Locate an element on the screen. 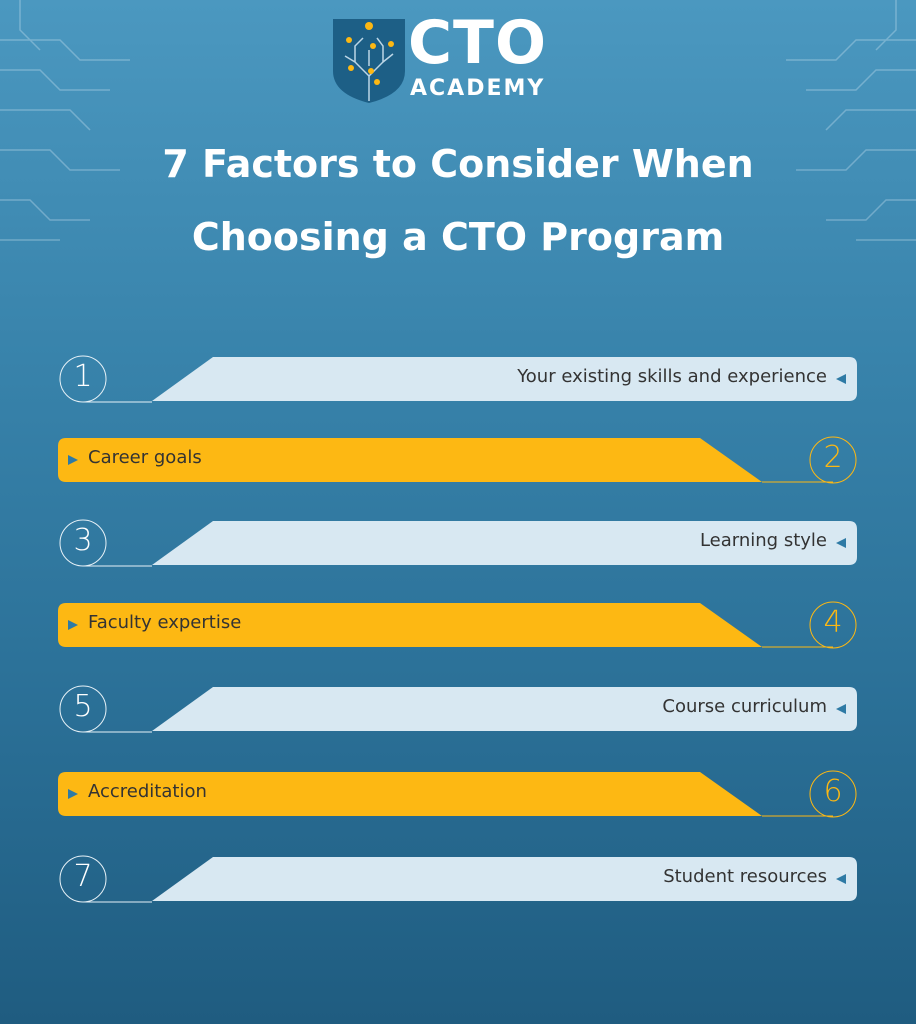  factor-number: 4 is located at coordinates (833, 622).